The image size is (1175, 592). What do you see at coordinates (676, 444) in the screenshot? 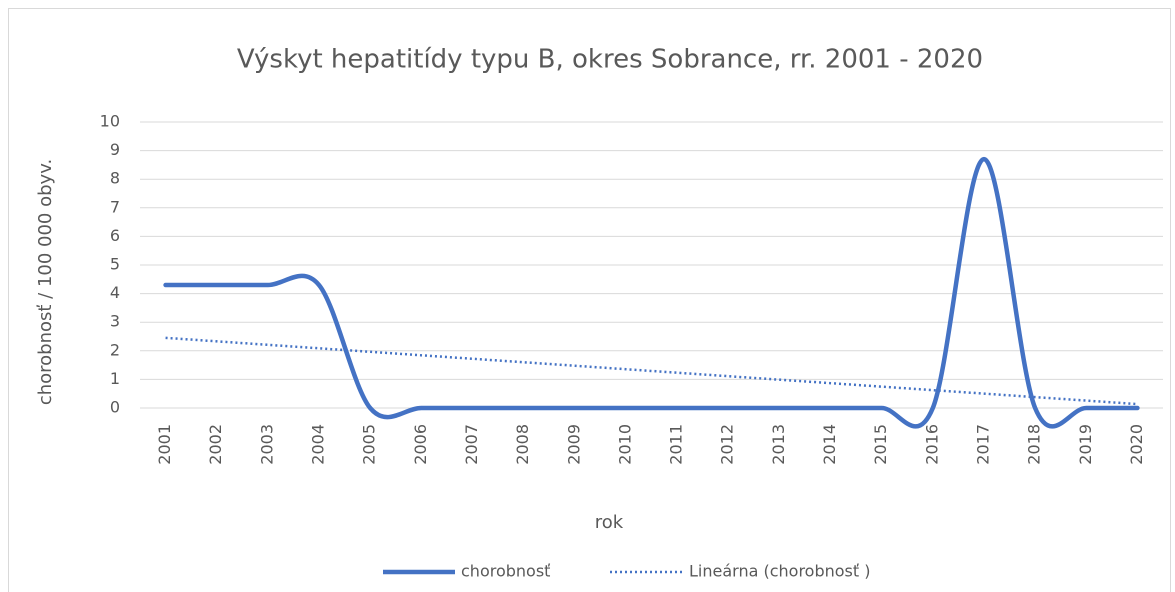
I see `x-tick-label: 2011` at bounding box center [676, 444].